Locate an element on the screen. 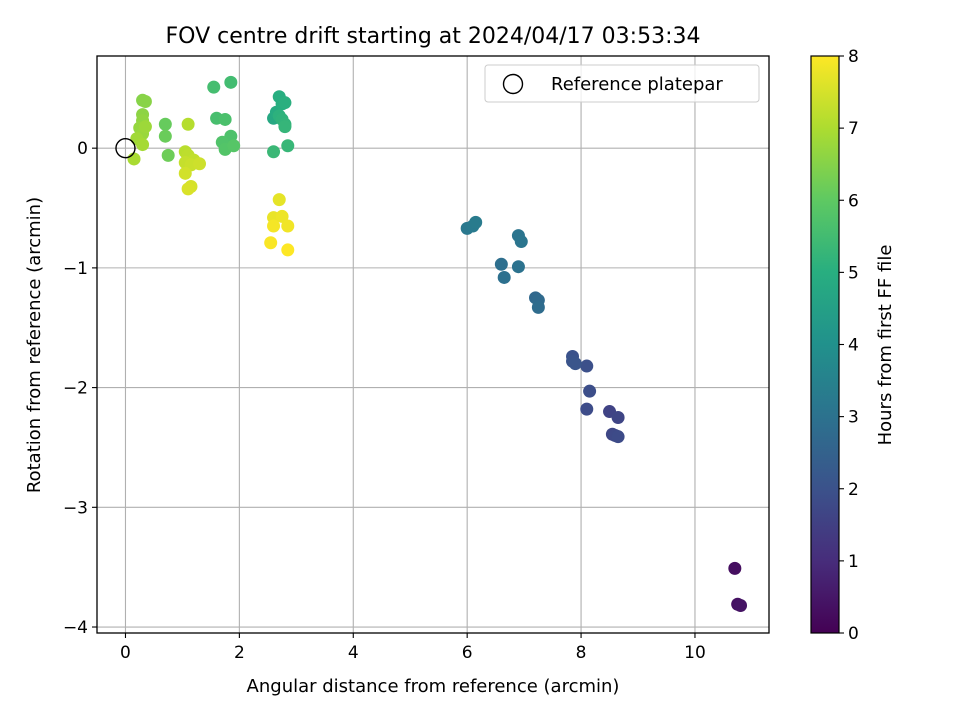  y-tick-label: −4 is located at coordinates (75, 628).